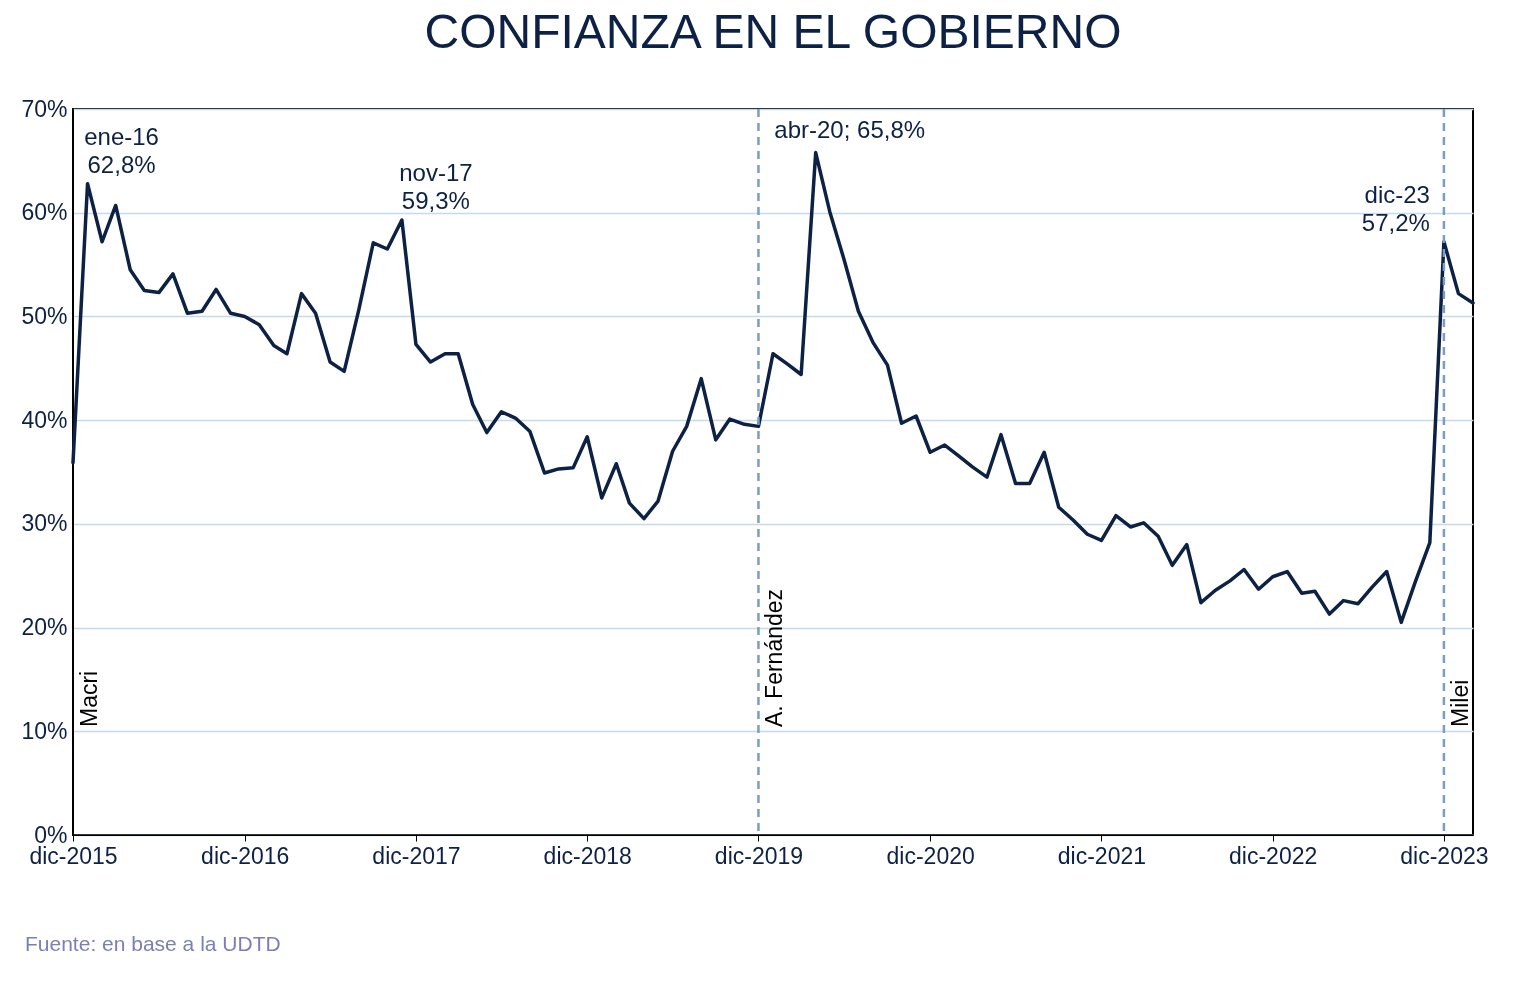  What do you see at coordinates (773, 31) in the screenshot?
I see `chart-title: CONFIANZA EN EL GOBIERNO` at bounding box center [773, 31].